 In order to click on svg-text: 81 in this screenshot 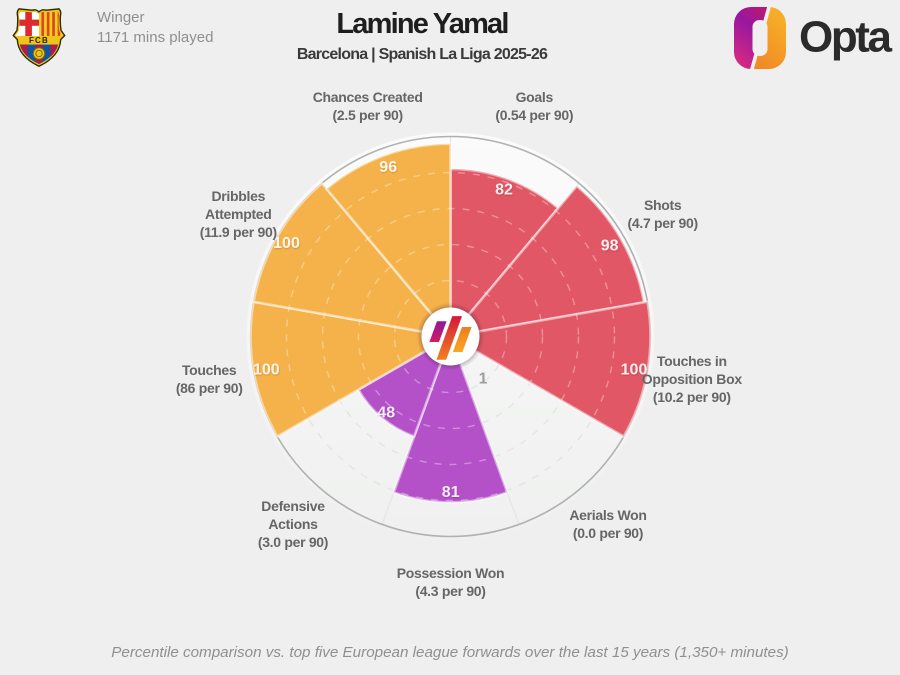, I will do `click(451, 492)`.